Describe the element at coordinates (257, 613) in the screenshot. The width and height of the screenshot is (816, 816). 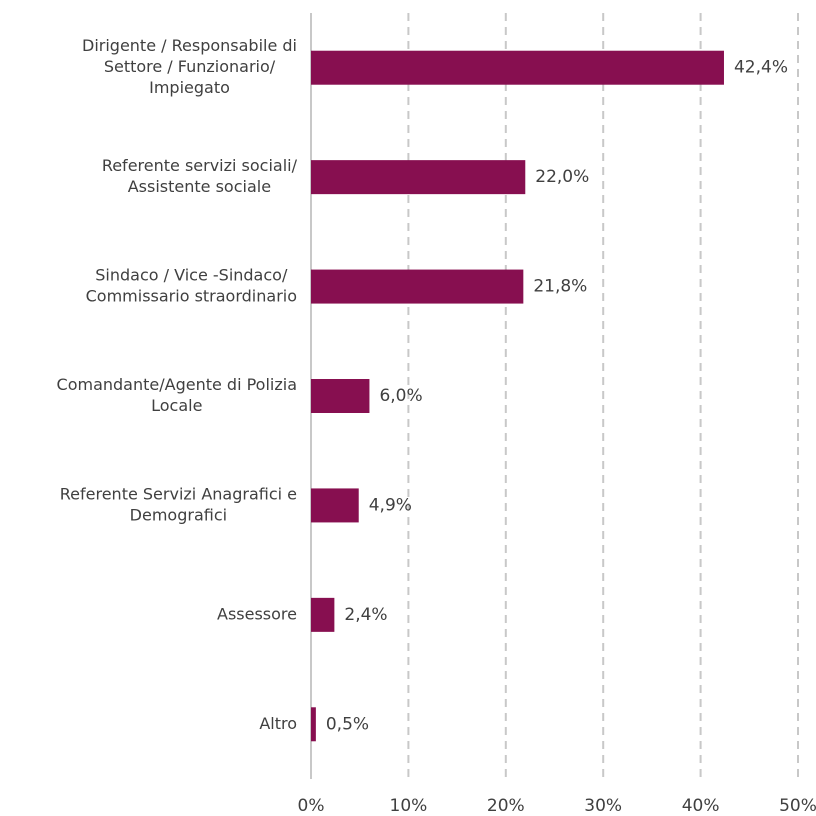
I see `y-tick-label: Assessore` at that location.